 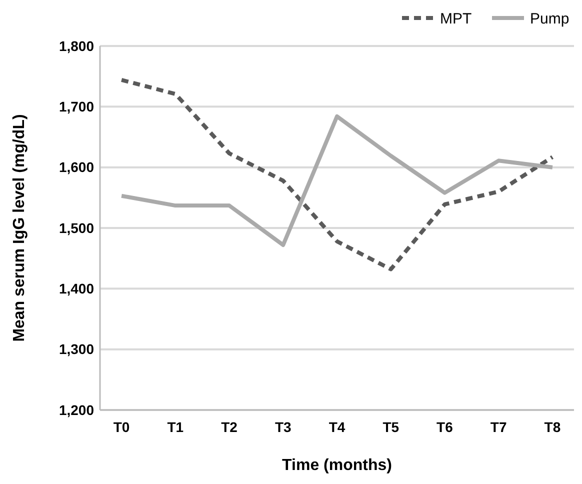 I want to click on x-tick-label: T0, so click(x=121, y=427).